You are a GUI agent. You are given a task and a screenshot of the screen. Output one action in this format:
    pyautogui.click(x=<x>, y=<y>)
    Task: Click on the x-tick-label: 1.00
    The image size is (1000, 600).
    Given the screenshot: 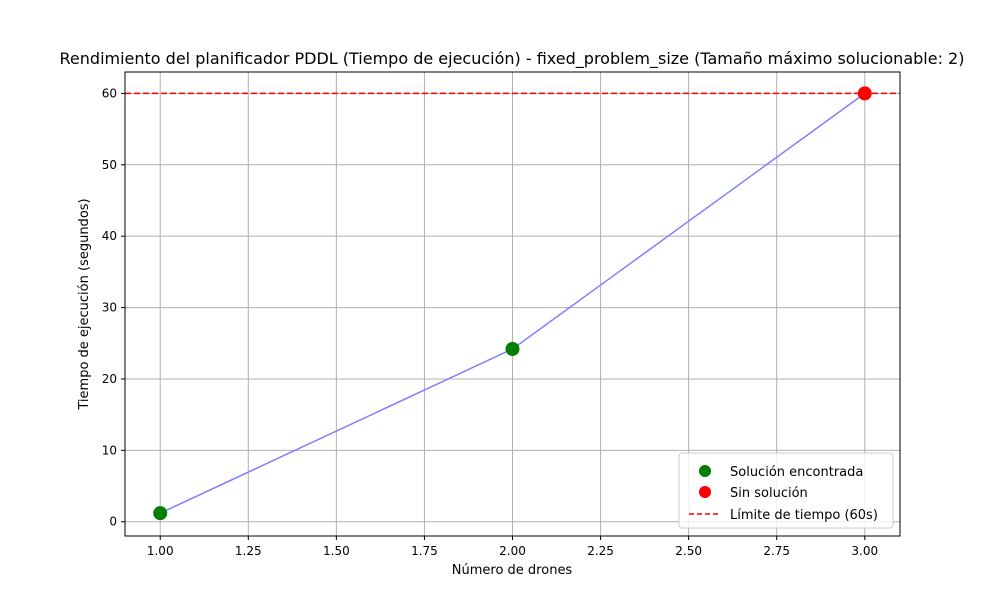 What is the action you would take?
    pyautogui.click(x=160, y=551)
    